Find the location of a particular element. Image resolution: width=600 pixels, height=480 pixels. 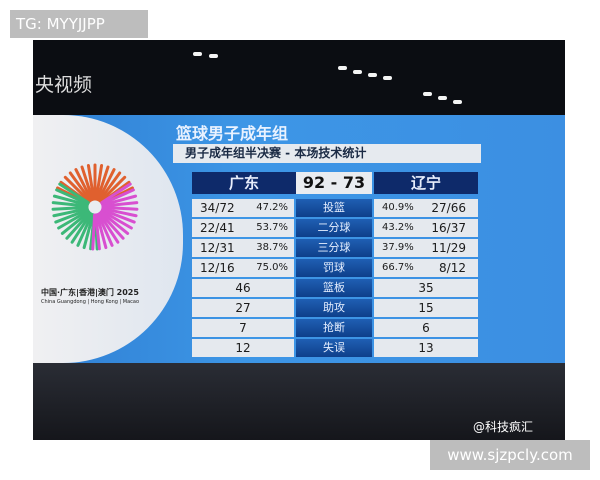

stat-row: 34/72 47.2% 40.9% 27/66 投篮 is located at coordinates (299, 208).